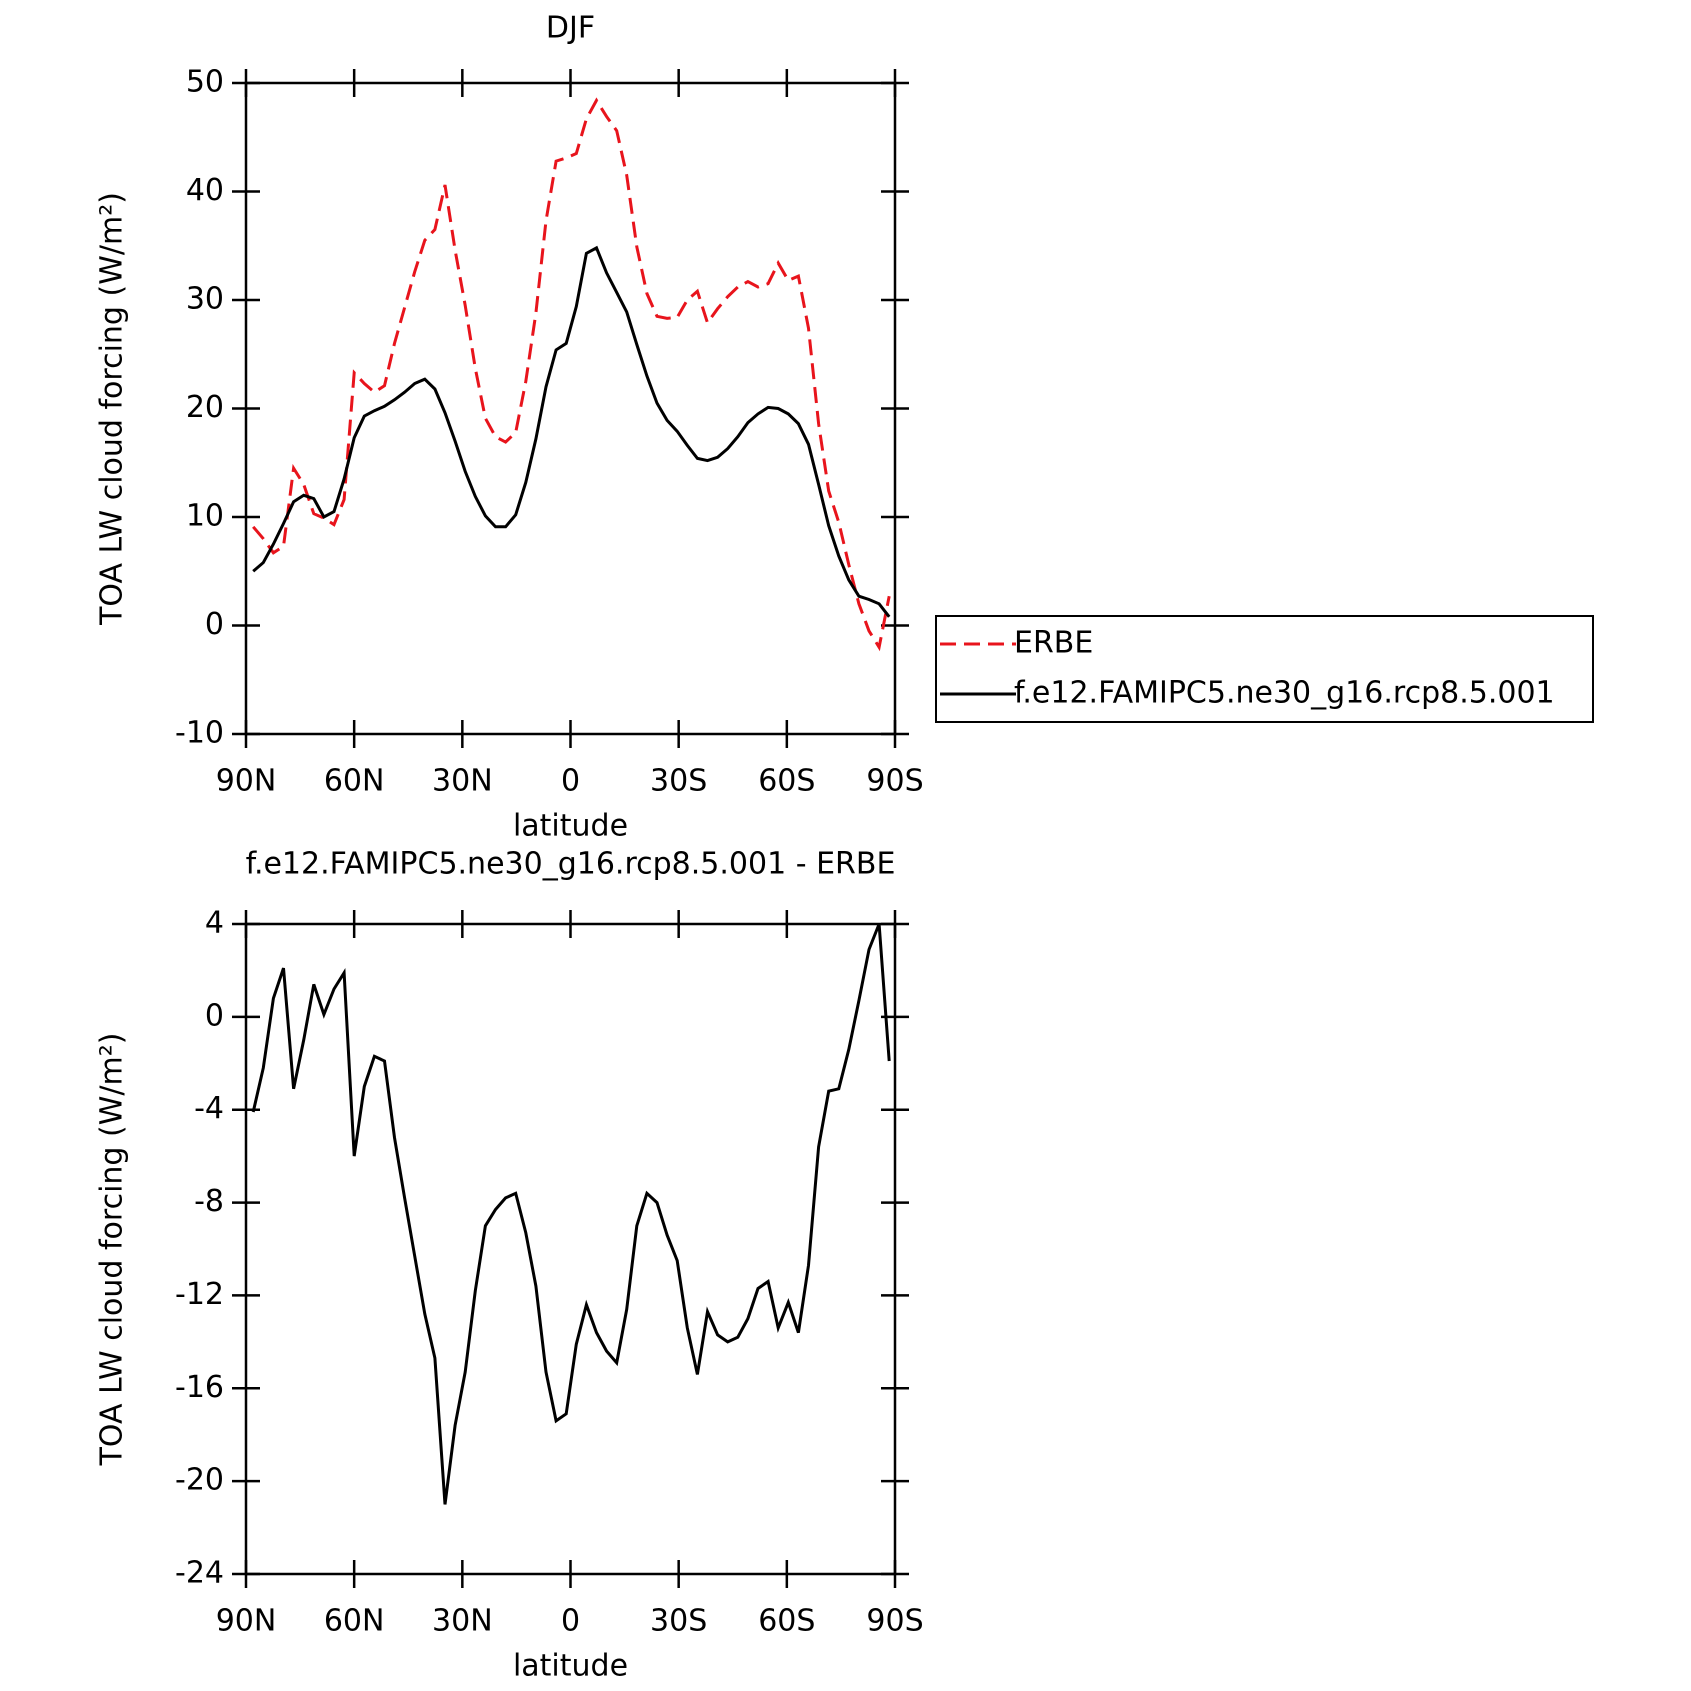  What do you see at coordinates (209, 1108) in the screenshot?
I see `y-tick-label: -4` at bounding box center [209, 1108].